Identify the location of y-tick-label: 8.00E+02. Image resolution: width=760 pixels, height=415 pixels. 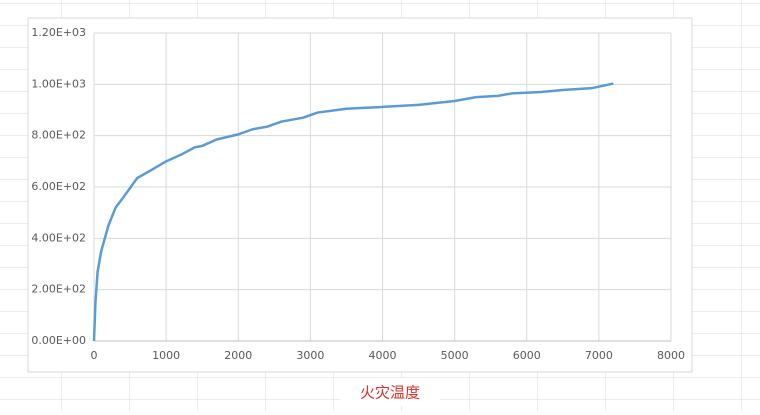
(58, 135).